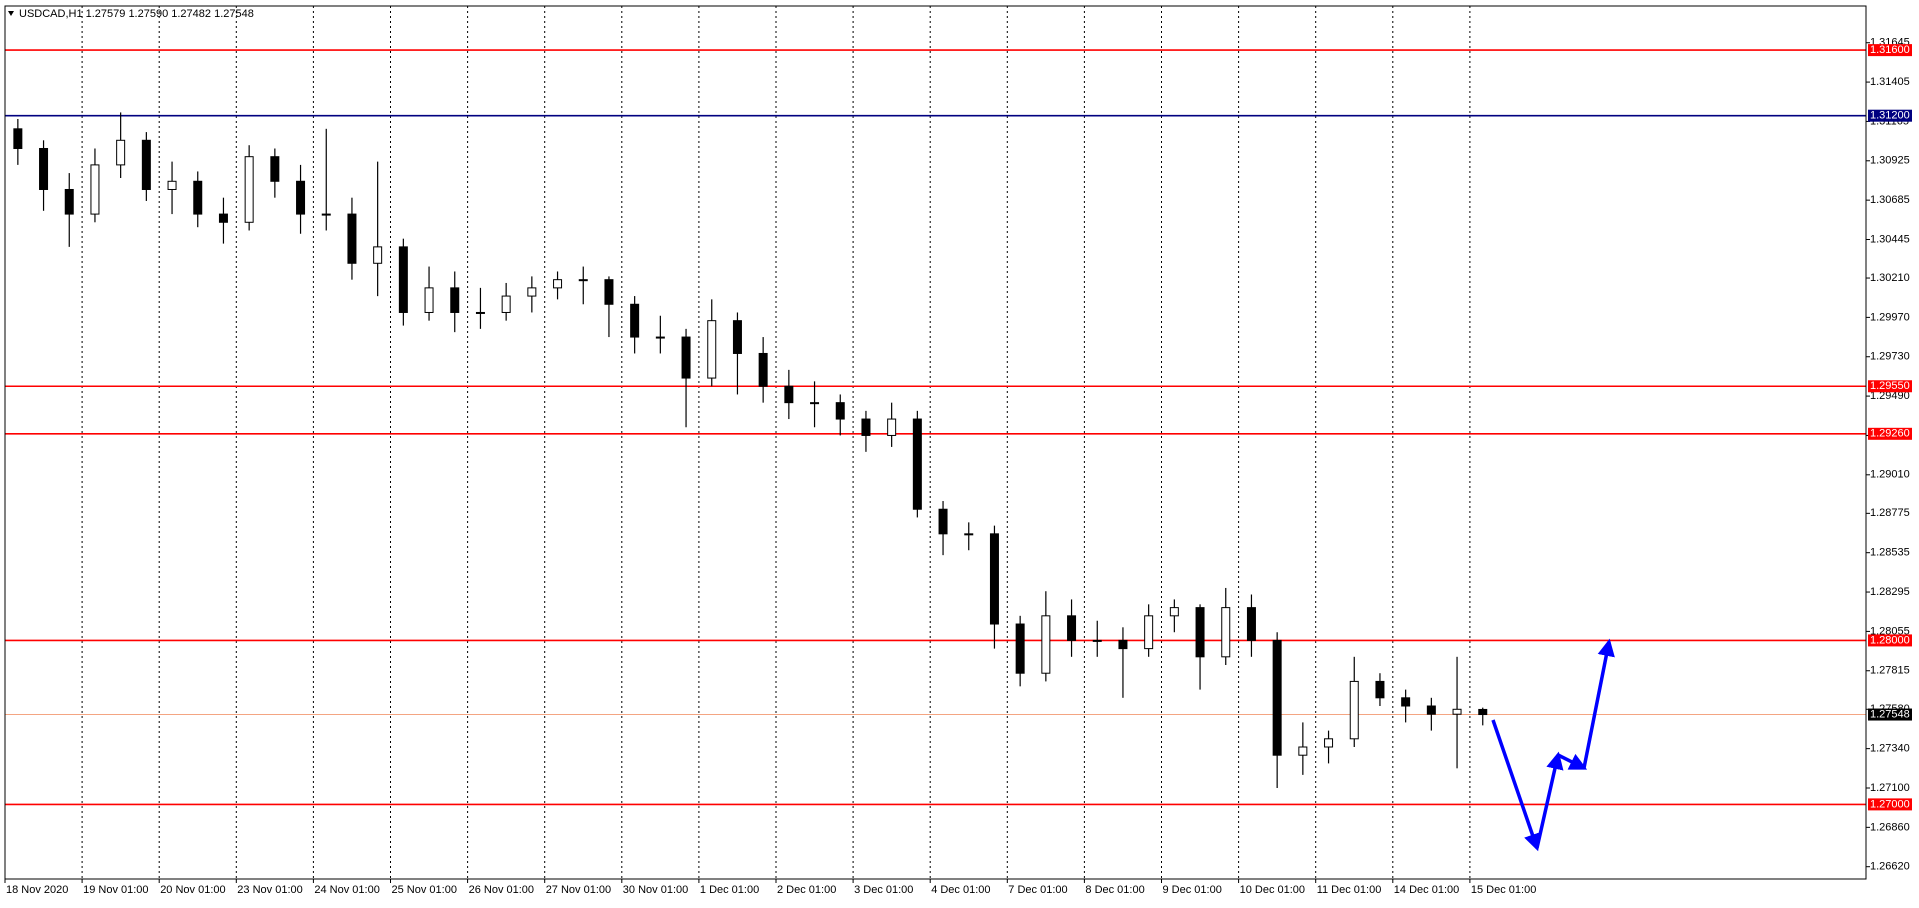 The height and width of the screenshot is (908, 1919). Describe the element at coordinates (37, 890) in the screenshot. I see `x-tick-label: 18 Nov 2020` at that location.